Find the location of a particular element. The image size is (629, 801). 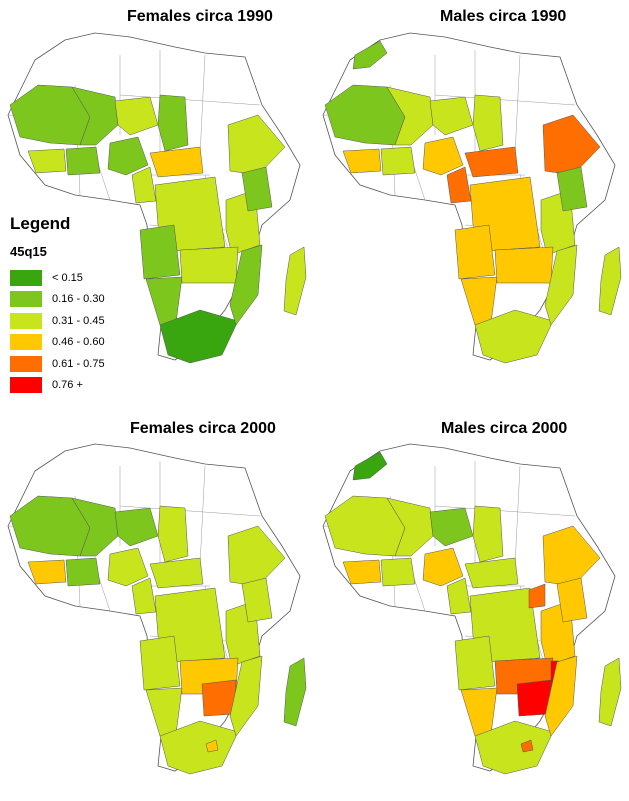

legend-item: 0.16 - 0.30 is located at coordinates (85, 300).